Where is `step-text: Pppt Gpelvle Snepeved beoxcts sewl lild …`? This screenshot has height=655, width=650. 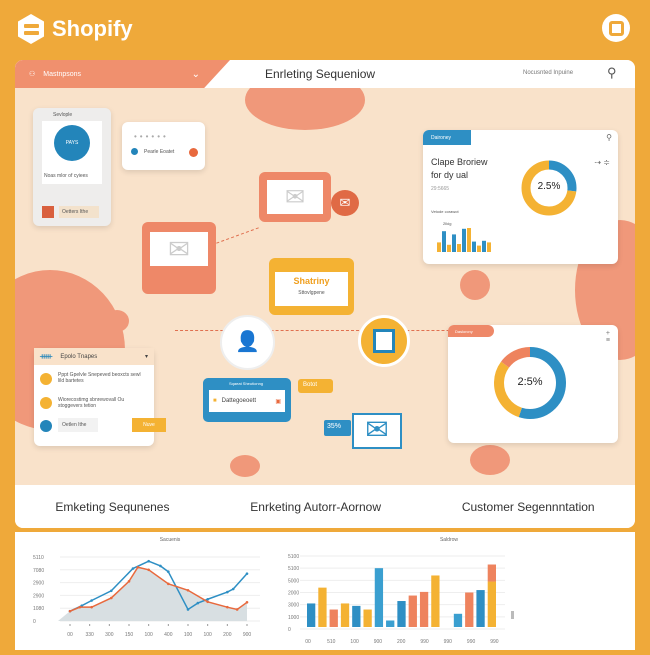
step-text: Pppt Gpelvle Snepeved beoxcts sewl lild … is located at coordinates (99, 378).